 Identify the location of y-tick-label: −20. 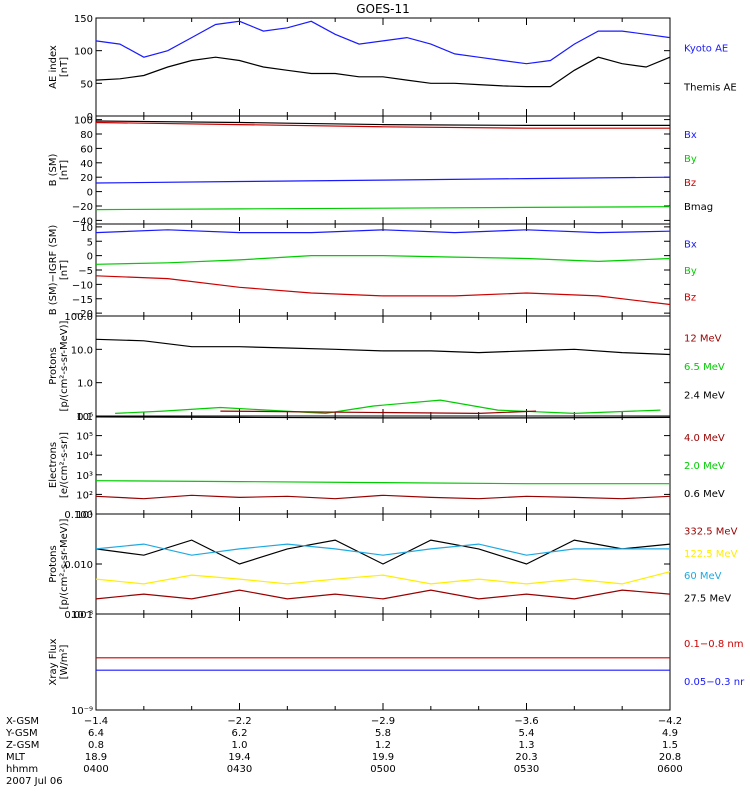
(82, 314).